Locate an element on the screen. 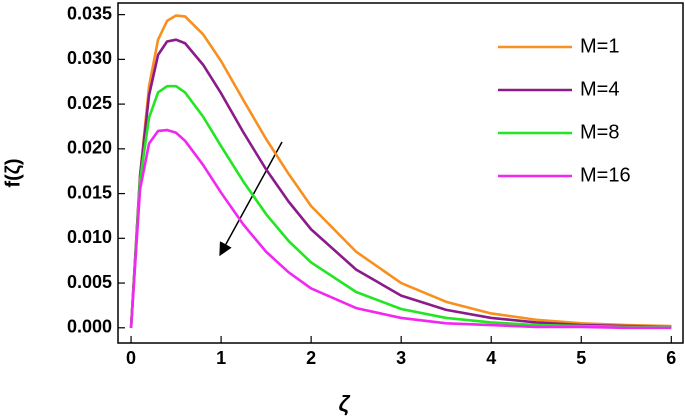  y-tick-label: 0.005 is located at coordinates (89, 282).